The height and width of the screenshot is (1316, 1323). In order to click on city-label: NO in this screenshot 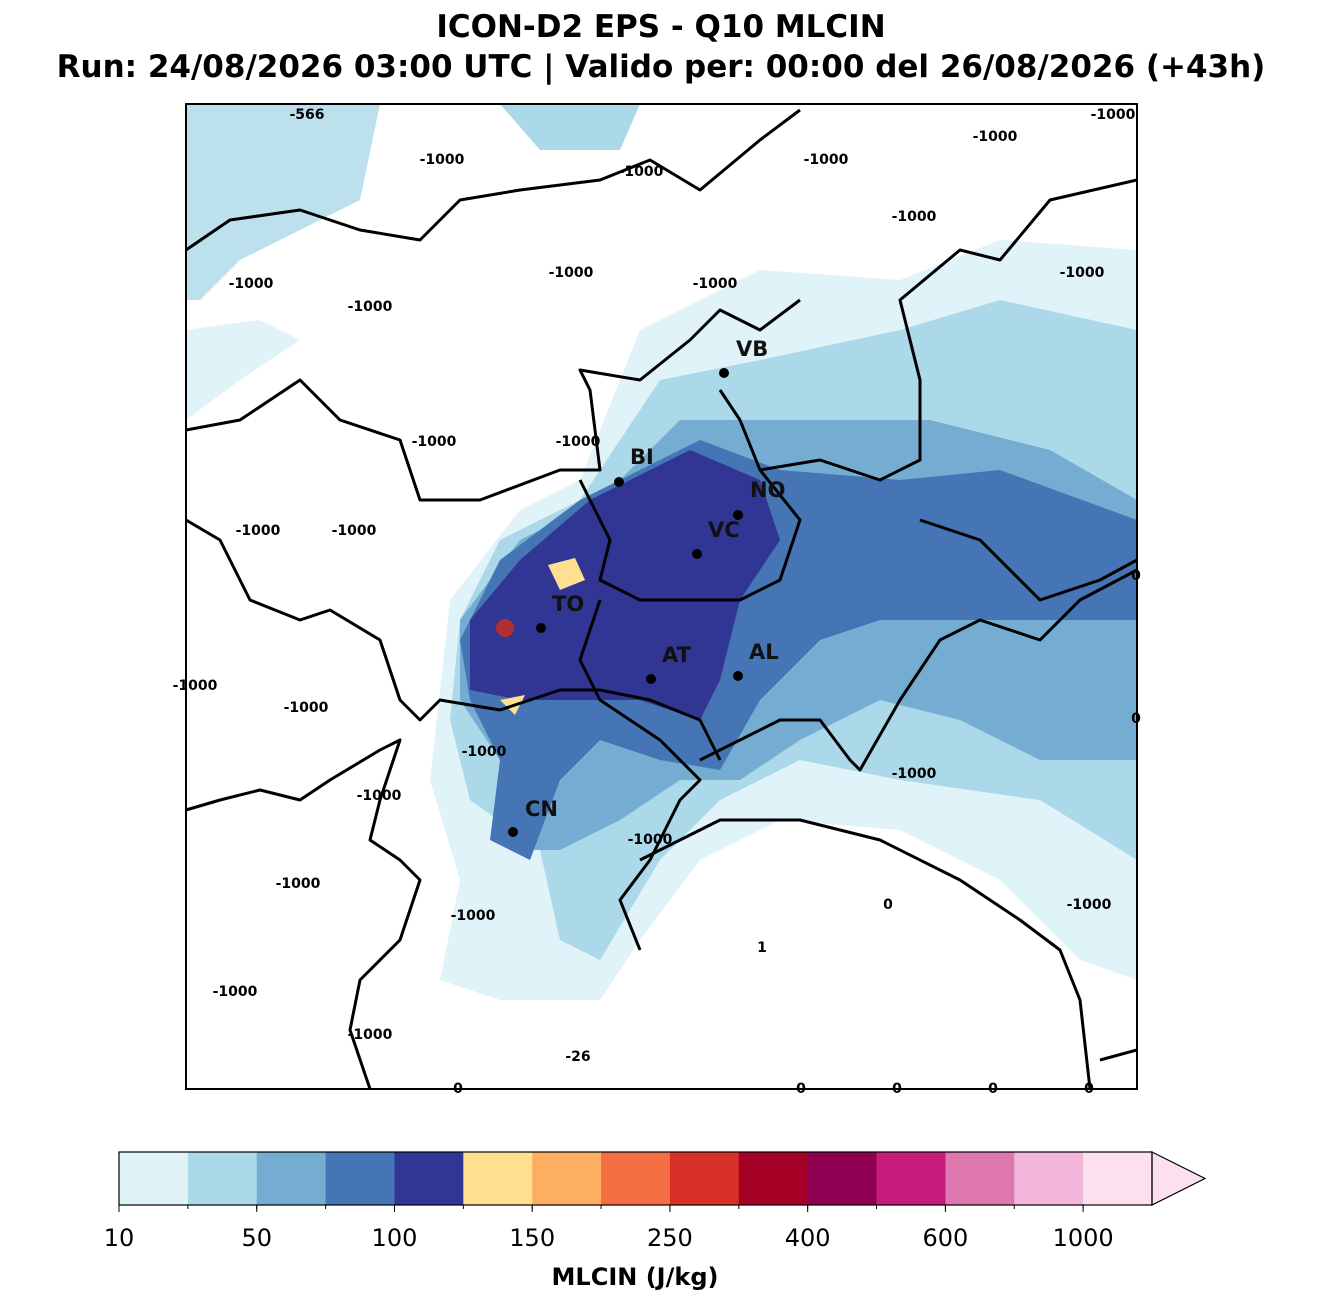, I will do `click(767, 490)`.